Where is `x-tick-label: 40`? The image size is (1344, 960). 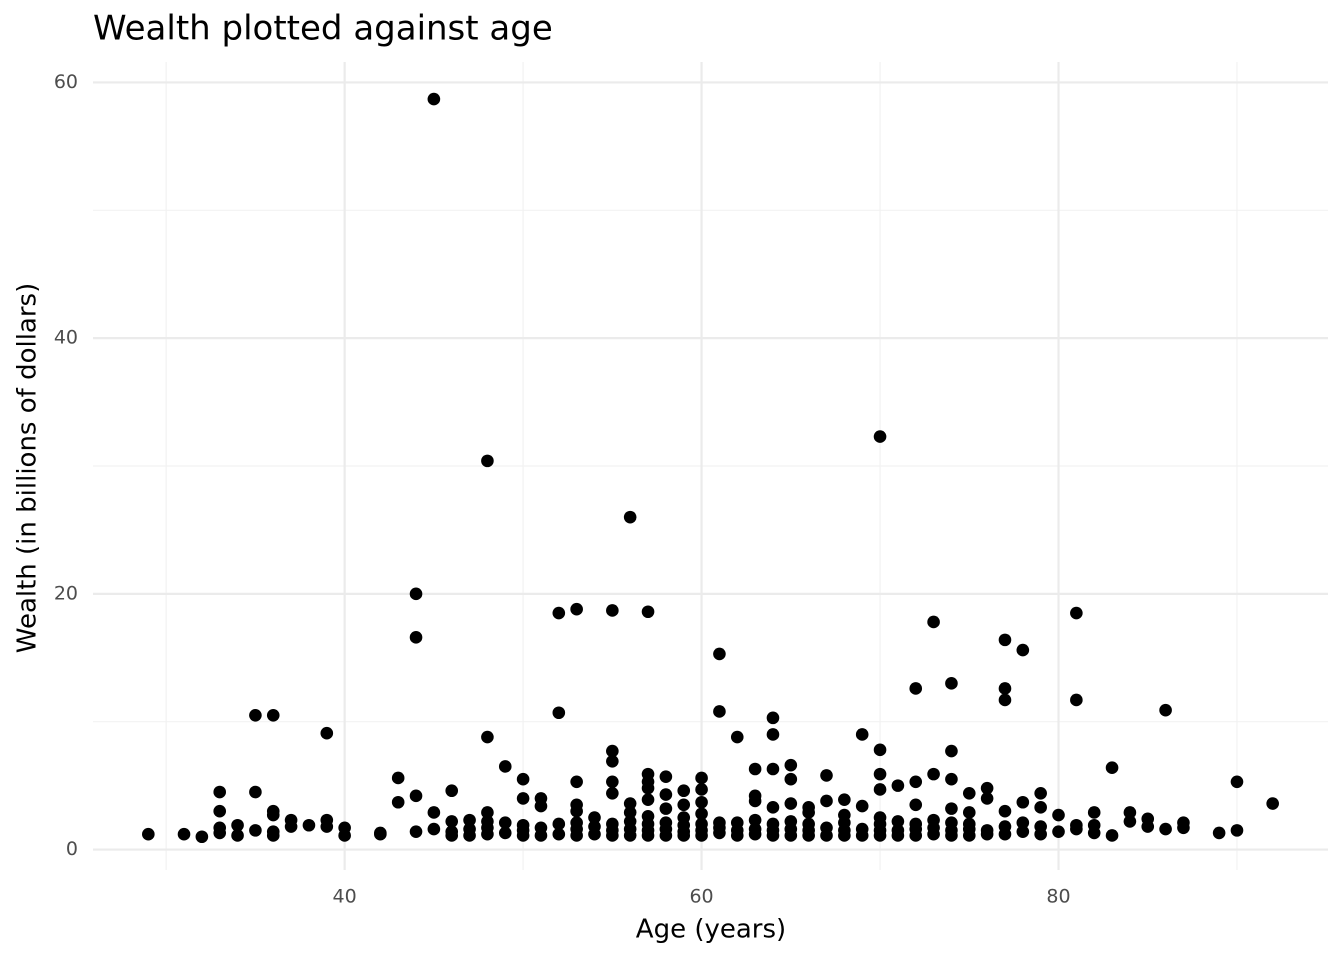
x-tick-label: 40 is located at coordinates (345, 897).